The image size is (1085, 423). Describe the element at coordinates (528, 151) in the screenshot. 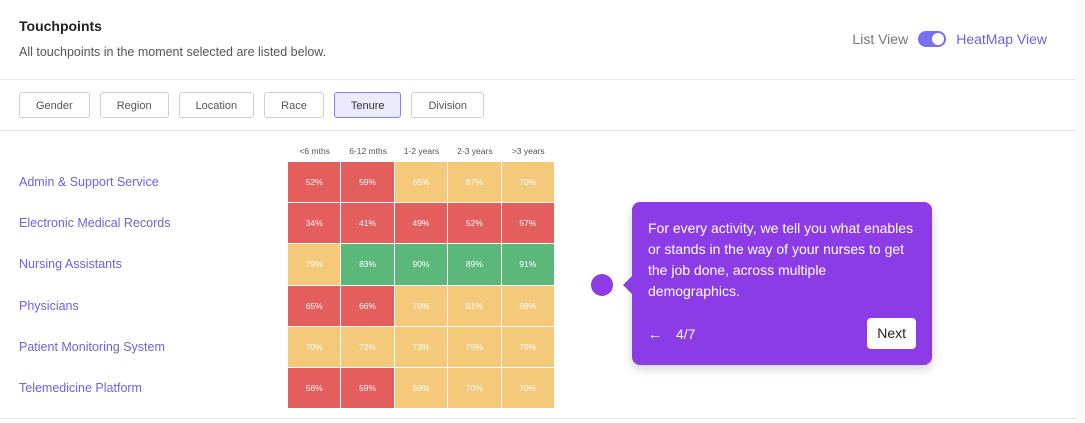

I see `column-header: >3 years` at that location.